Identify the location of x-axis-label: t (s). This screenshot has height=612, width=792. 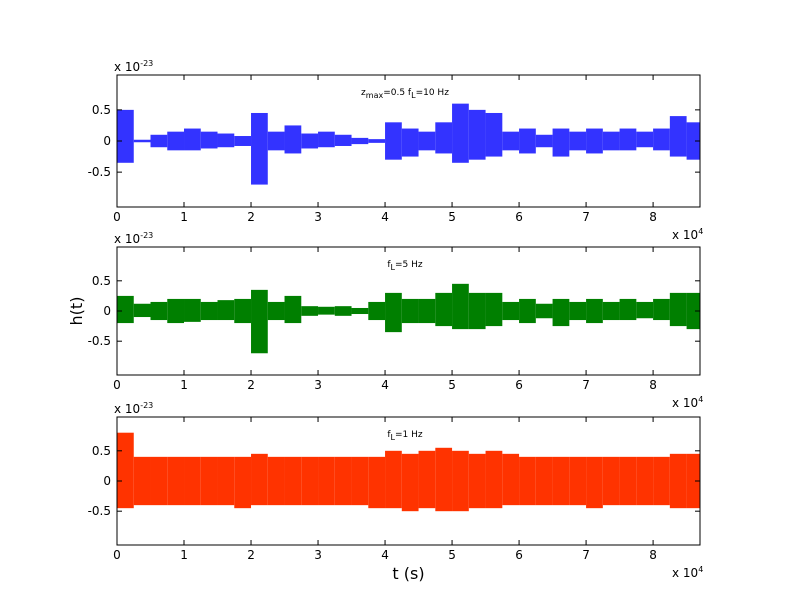
(408, 573).